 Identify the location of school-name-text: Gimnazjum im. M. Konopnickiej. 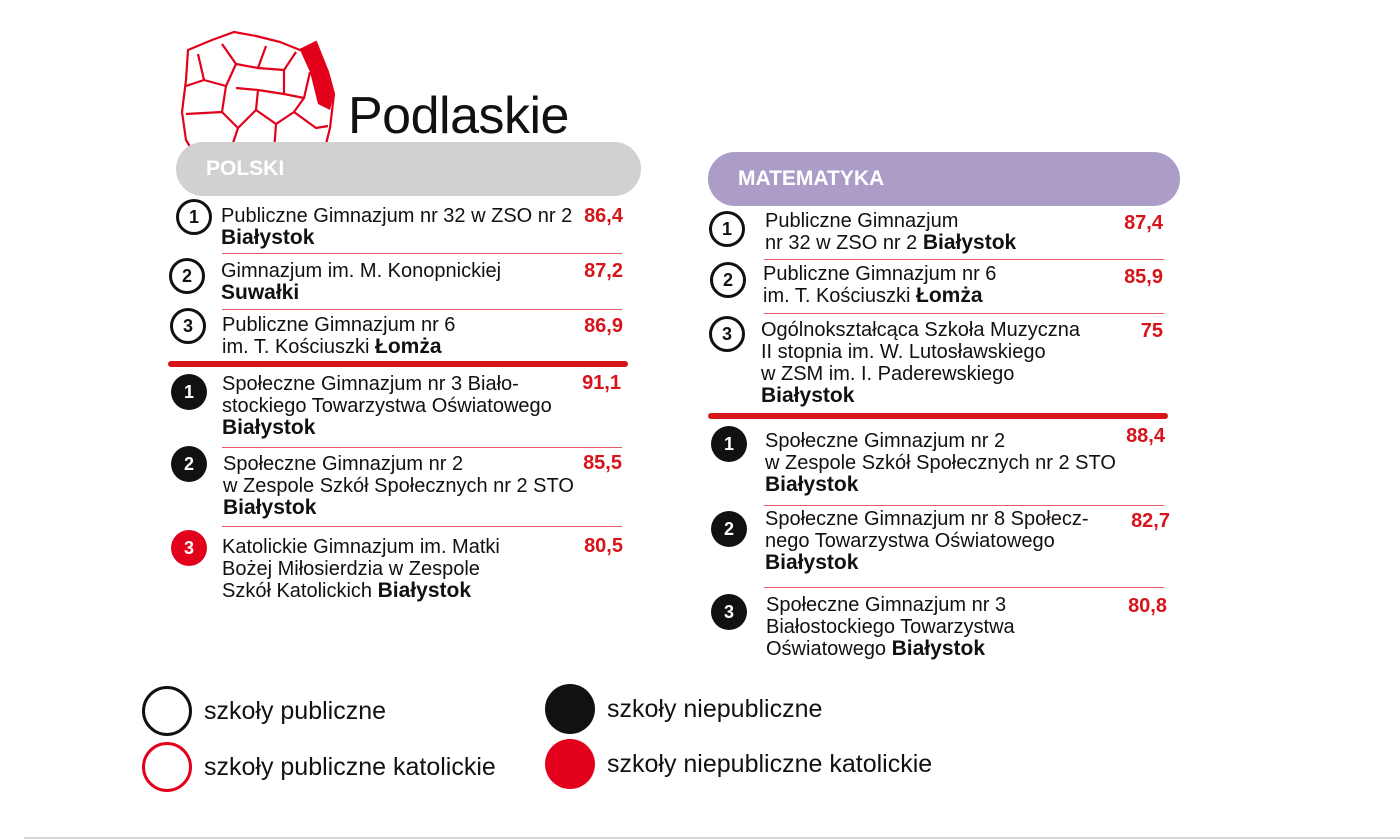
(361, 271).